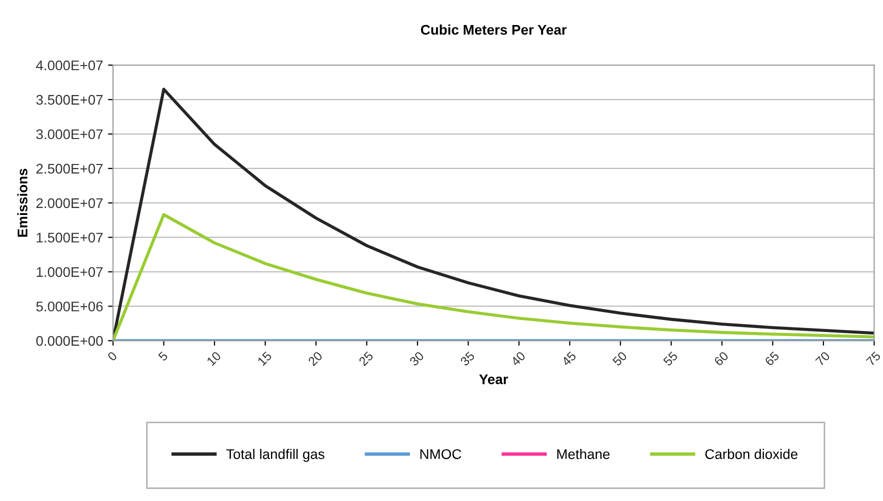 The image size is (883, 501). I want to click on y-tick-label: 3.000E+07, so click(69, 134).